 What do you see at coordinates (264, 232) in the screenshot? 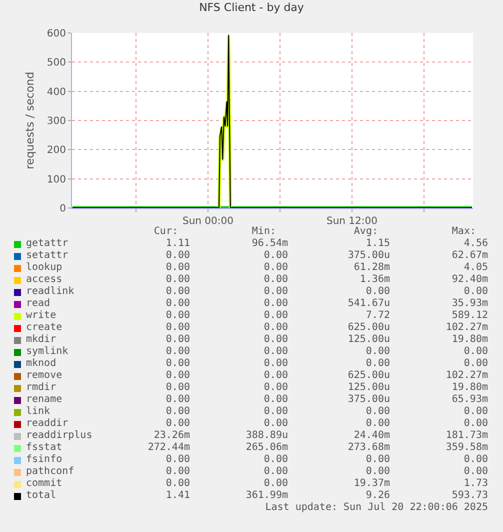
I see `text: Min:` at bounding box center [264, 232].